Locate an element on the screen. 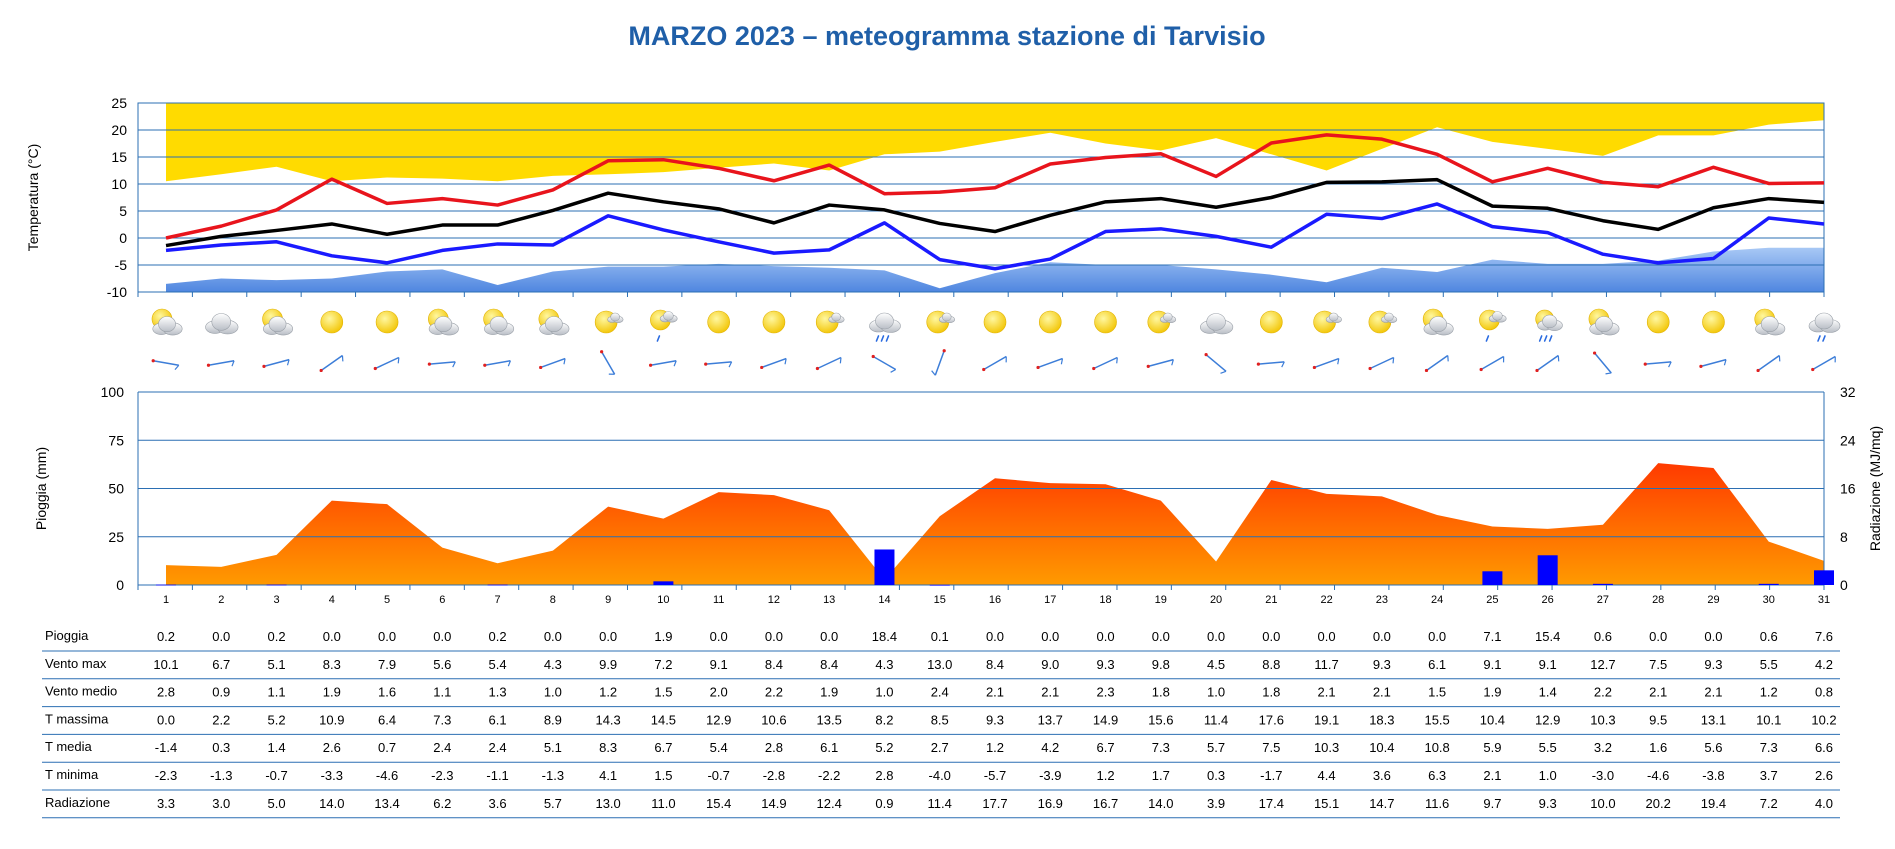 The width and height of the screenshot is (1895, 849). table-cell: -4.0 is located at coordinates (940, 775).